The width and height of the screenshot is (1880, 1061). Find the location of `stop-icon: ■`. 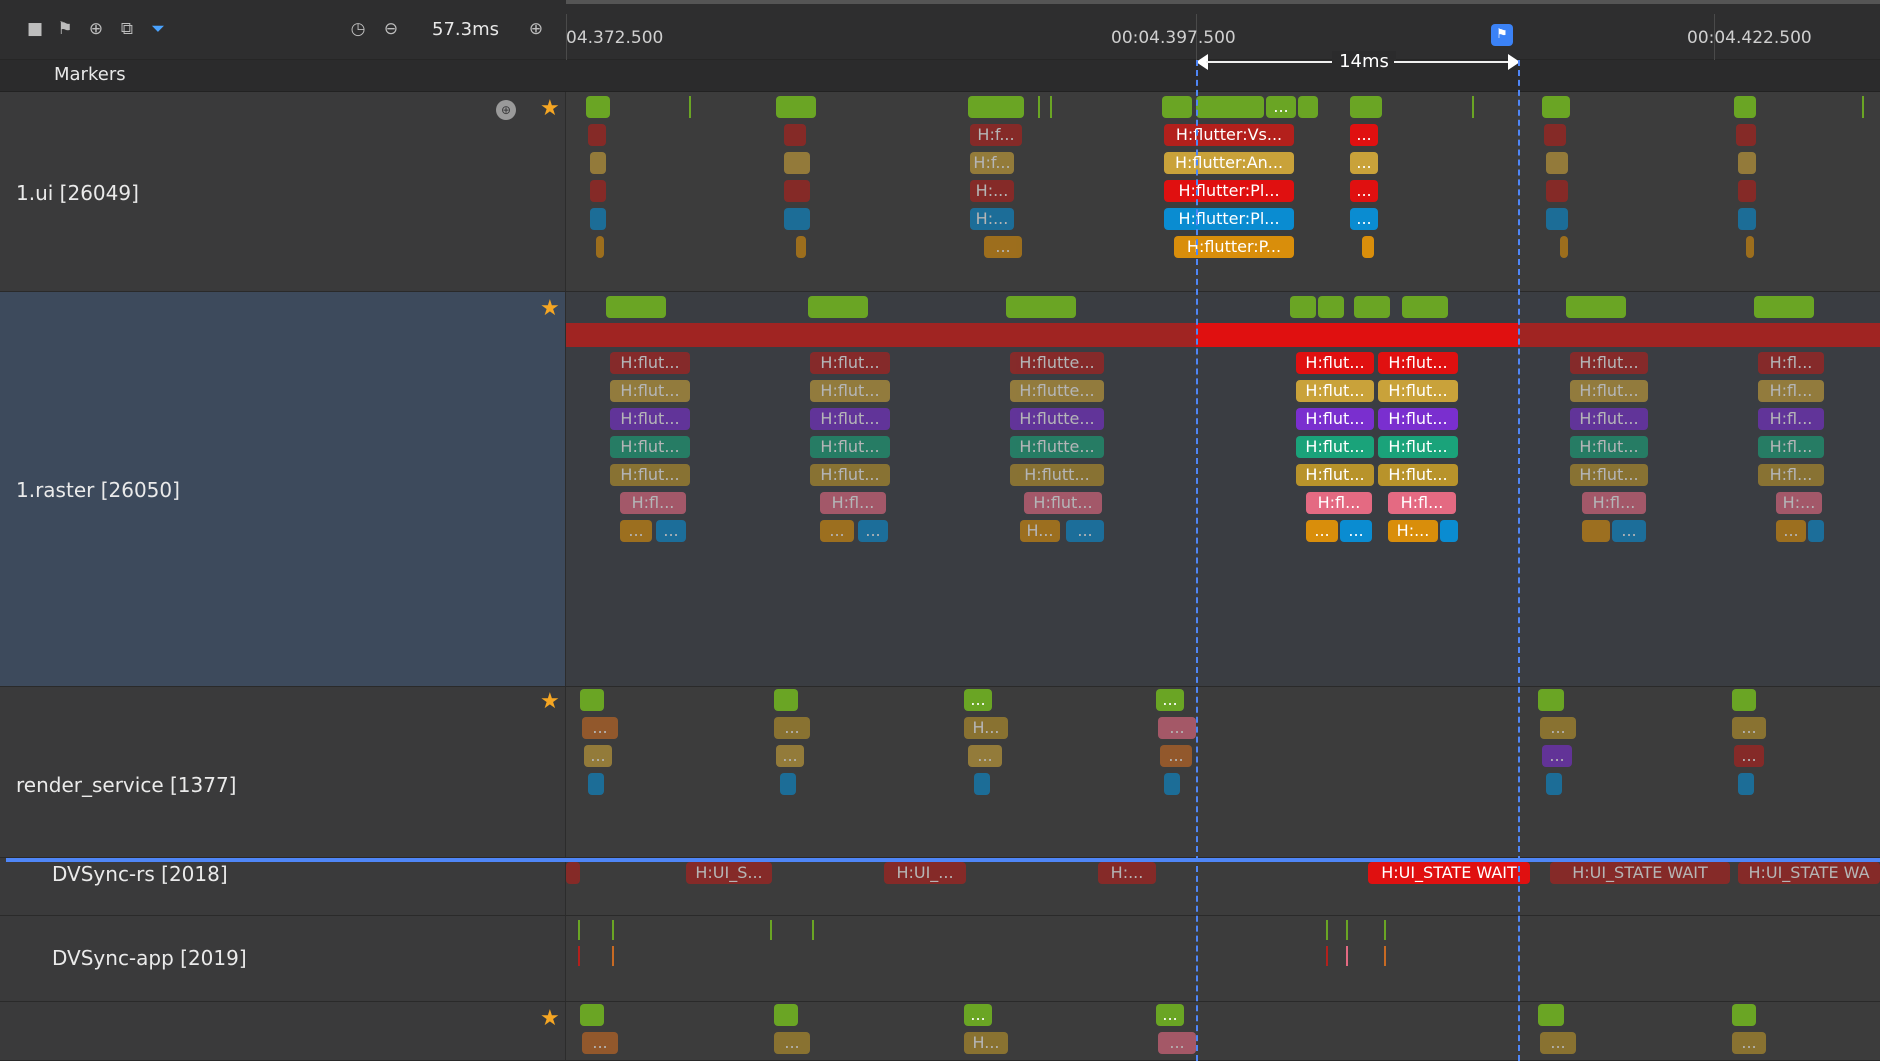

stop-icon: ■ is located at coordinates (35, 28).